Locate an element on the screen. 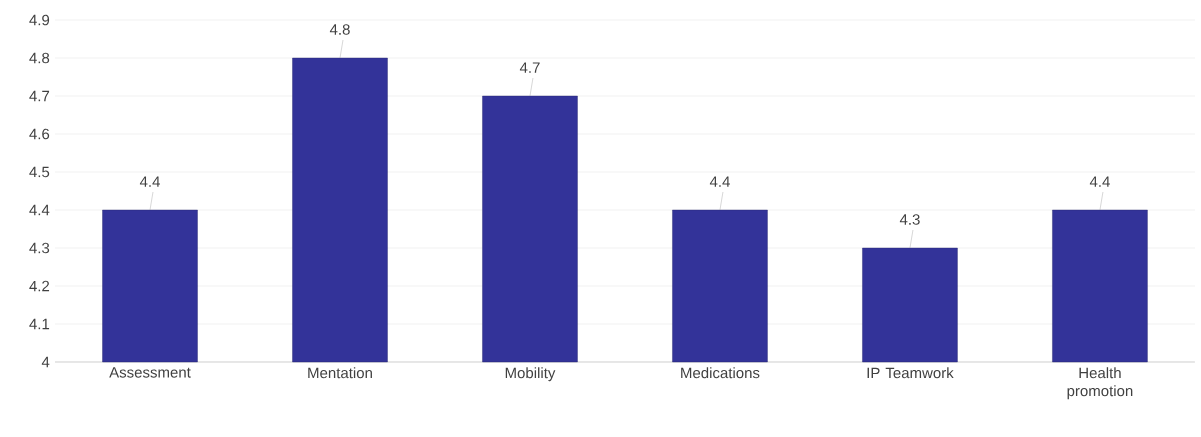 This screenshot has height=437, width=1201. data-label: 4.3 is located at coordinates (909, 219).